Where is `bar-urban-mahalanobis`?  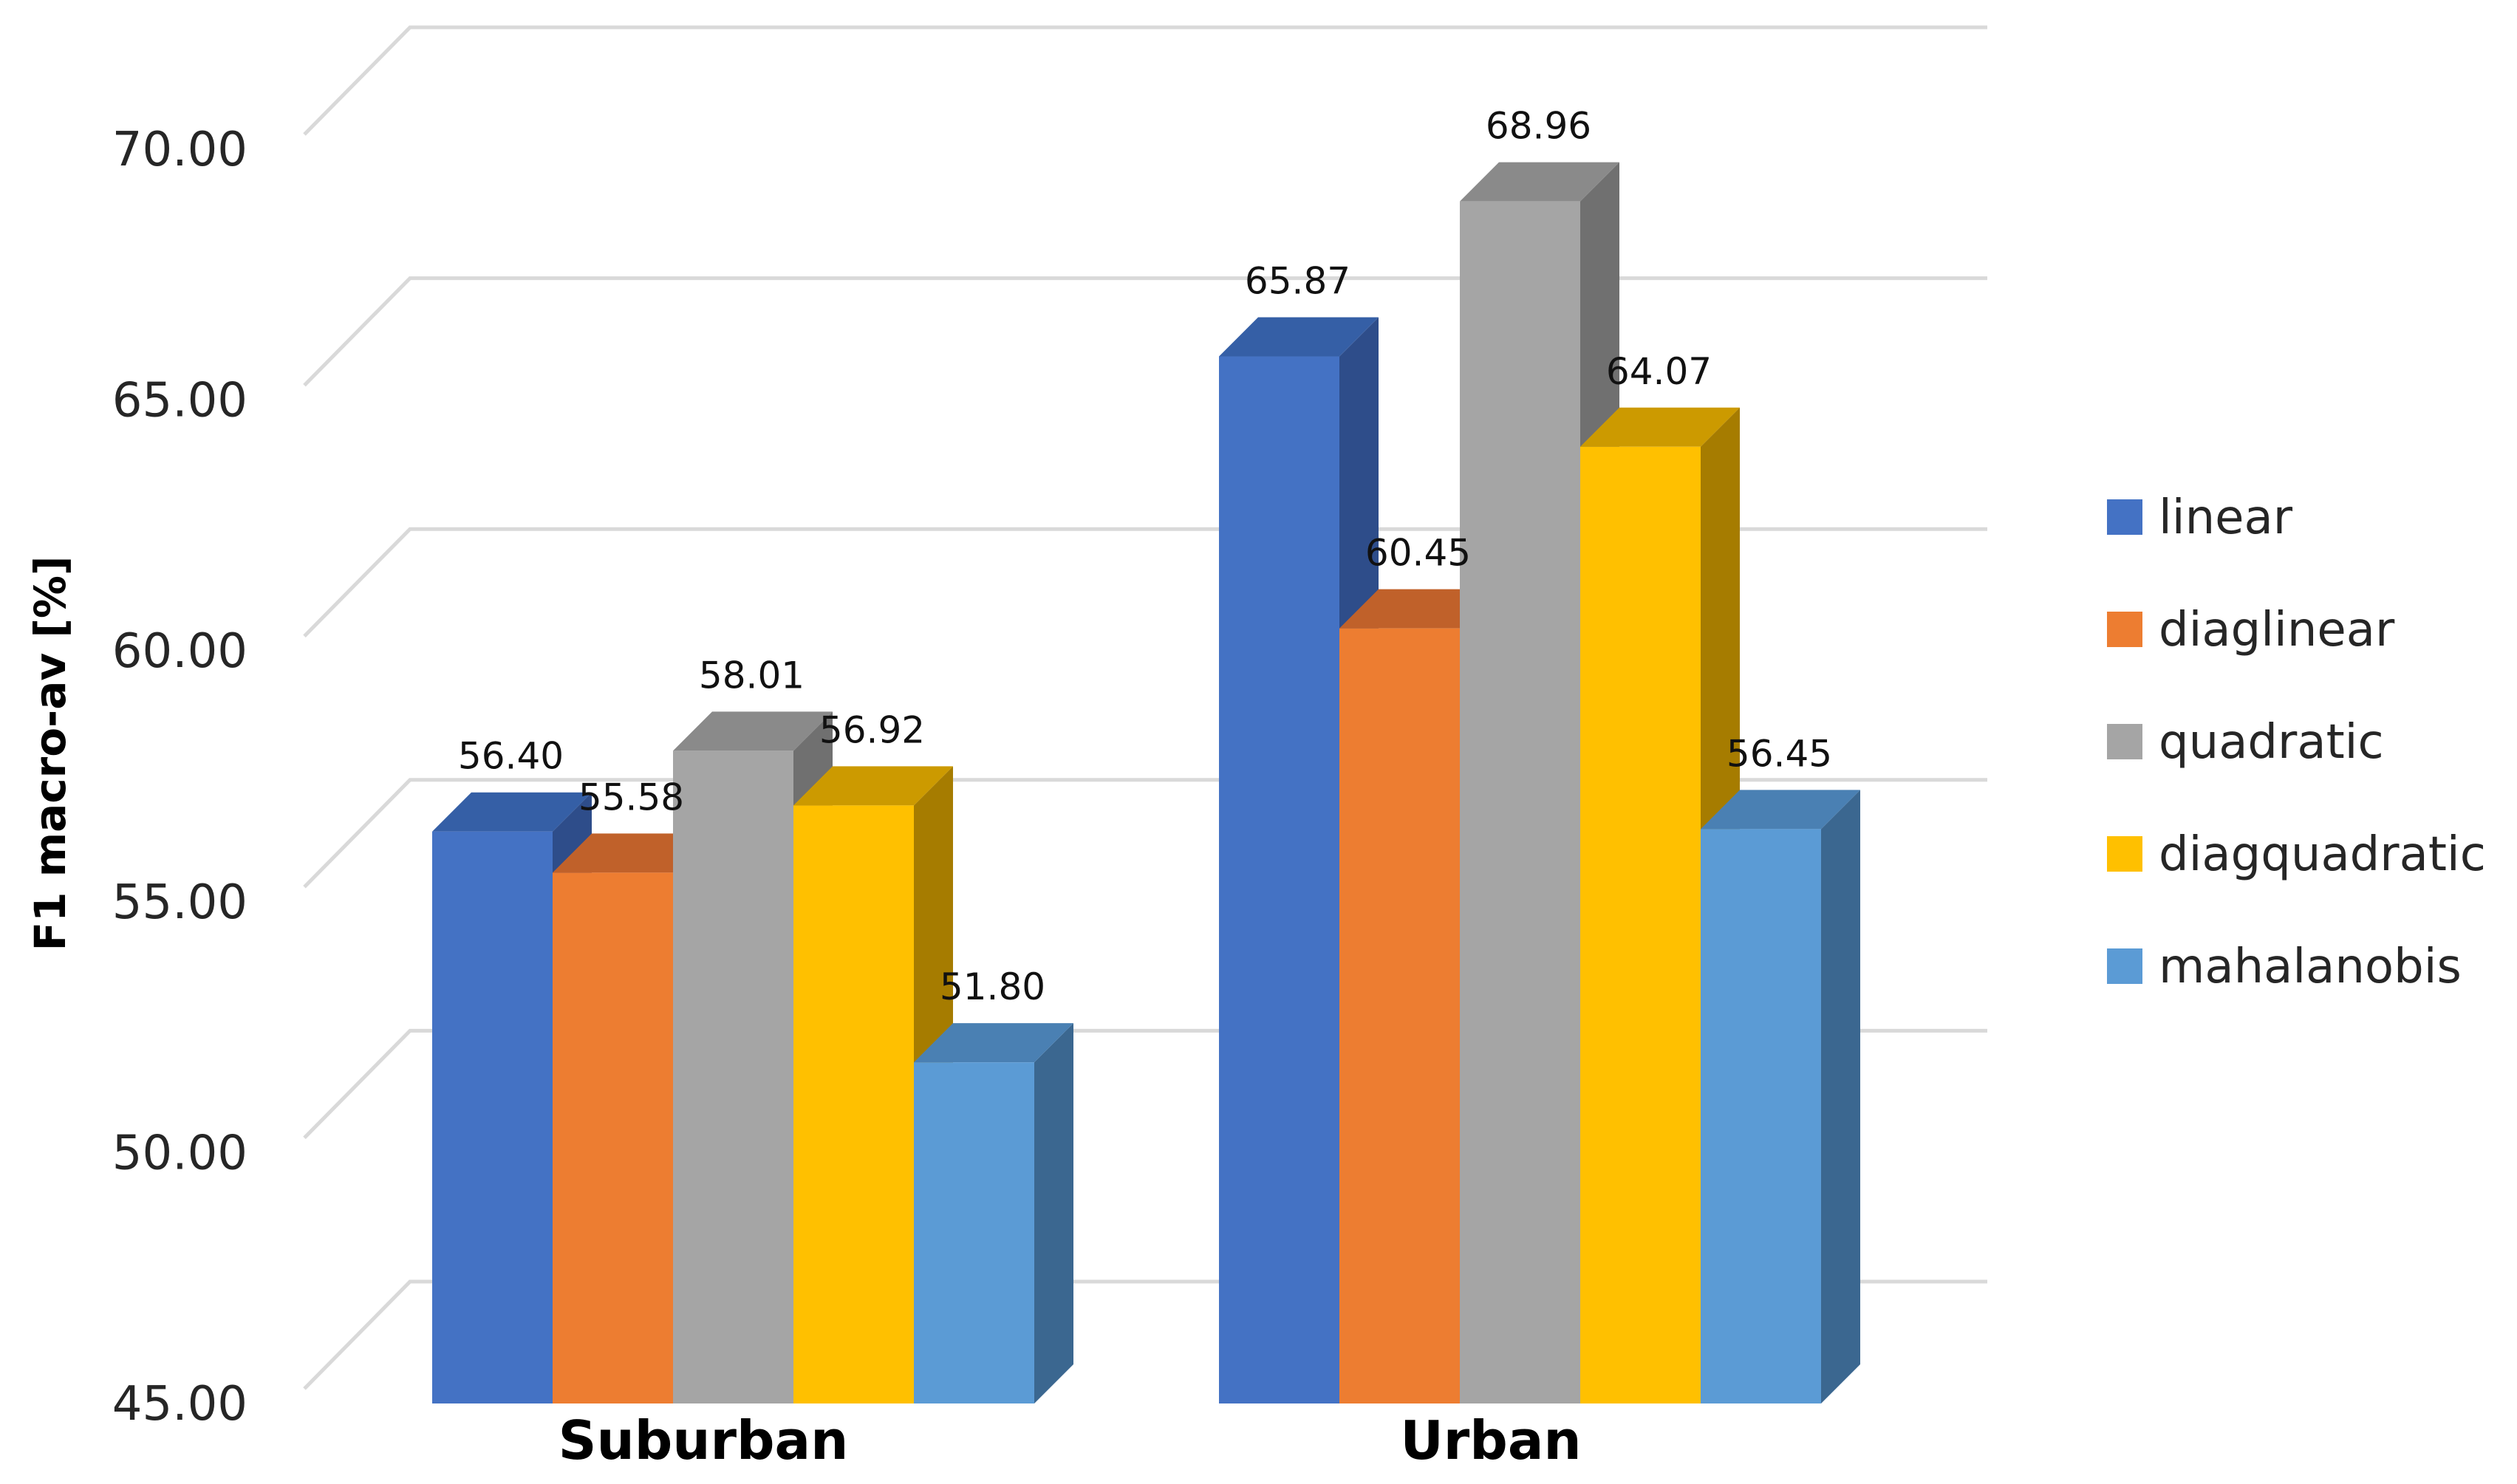 bar-urban-mahalanobis is located at coordinates (1780, 1096).